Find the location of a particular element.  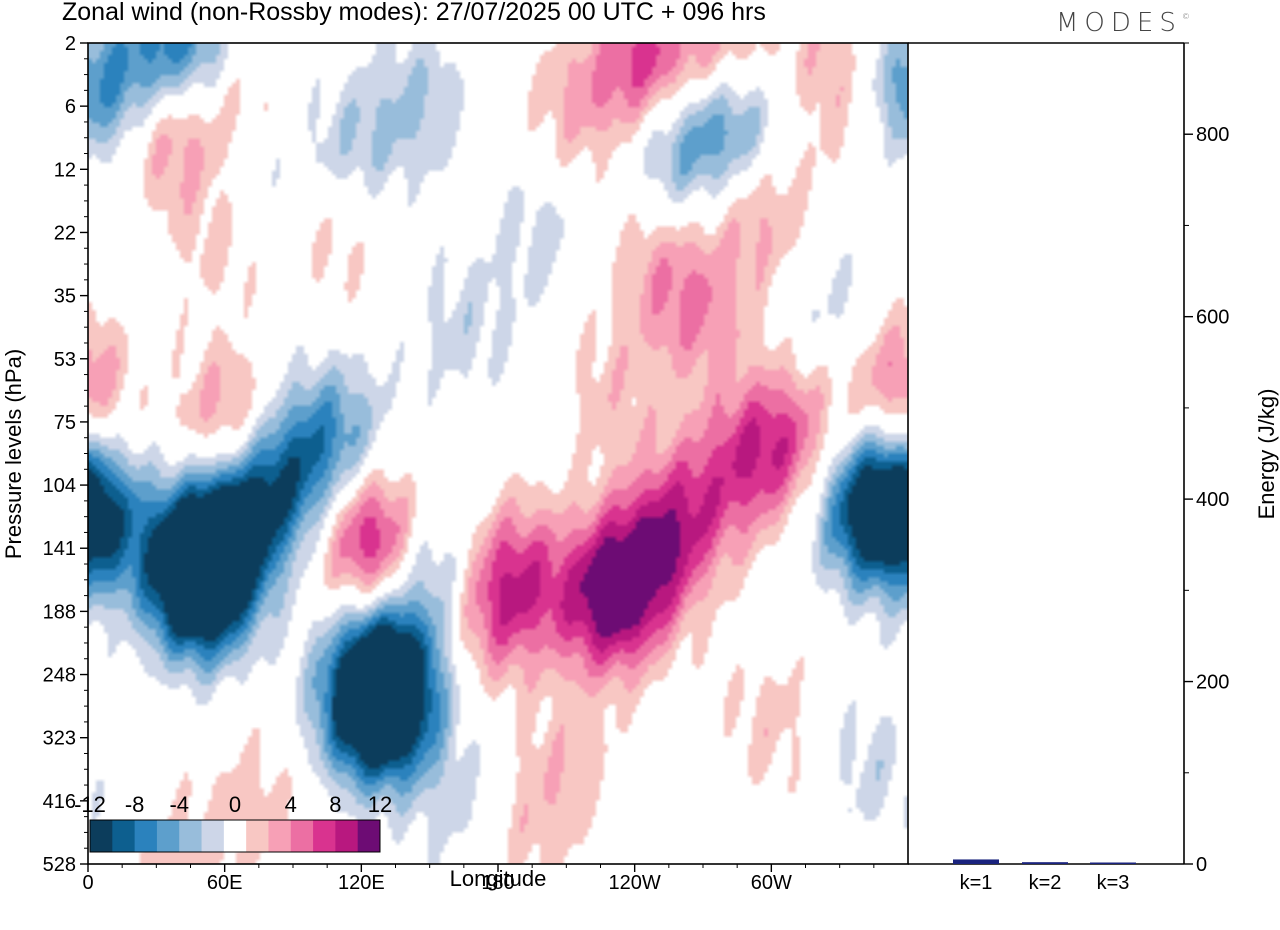

x-tick-label: 0 is located at coordinates (87, 883).